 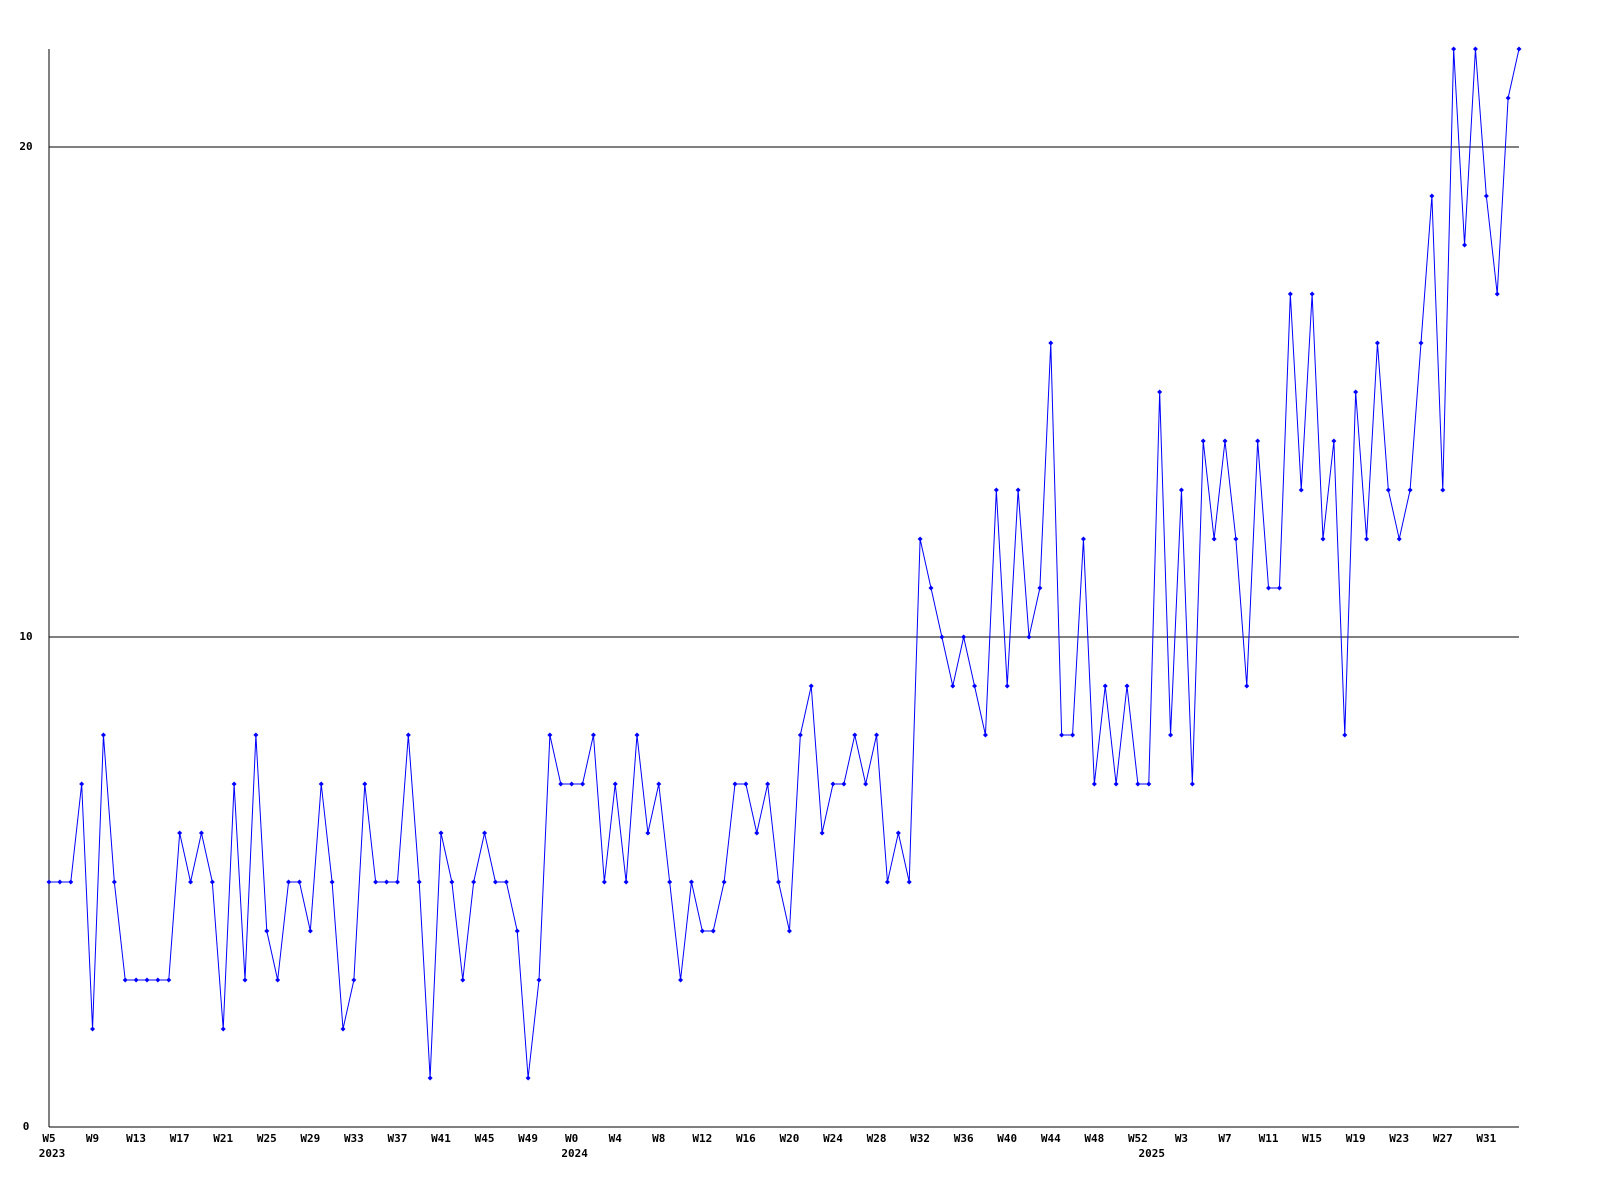 What do you see at coordinates (616, 1138) in the screenshot?
I see `x-tick-label: W4` at bounding box center [616, 1138].